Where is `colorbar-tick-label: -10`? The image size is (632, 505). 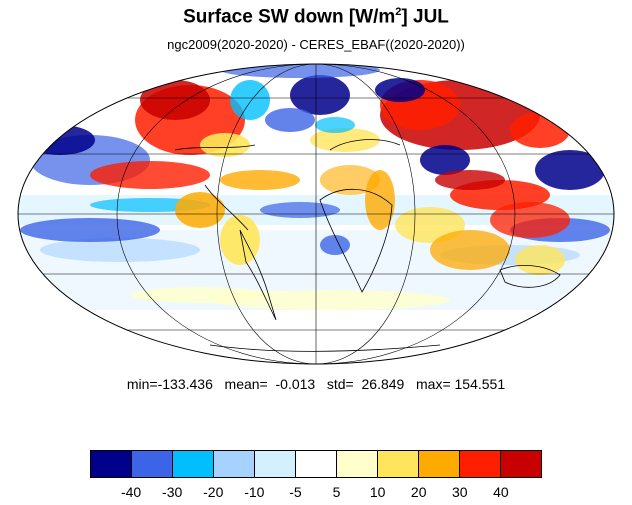
colorbar-tick-label: -10 is located at coordinates (254, 492).